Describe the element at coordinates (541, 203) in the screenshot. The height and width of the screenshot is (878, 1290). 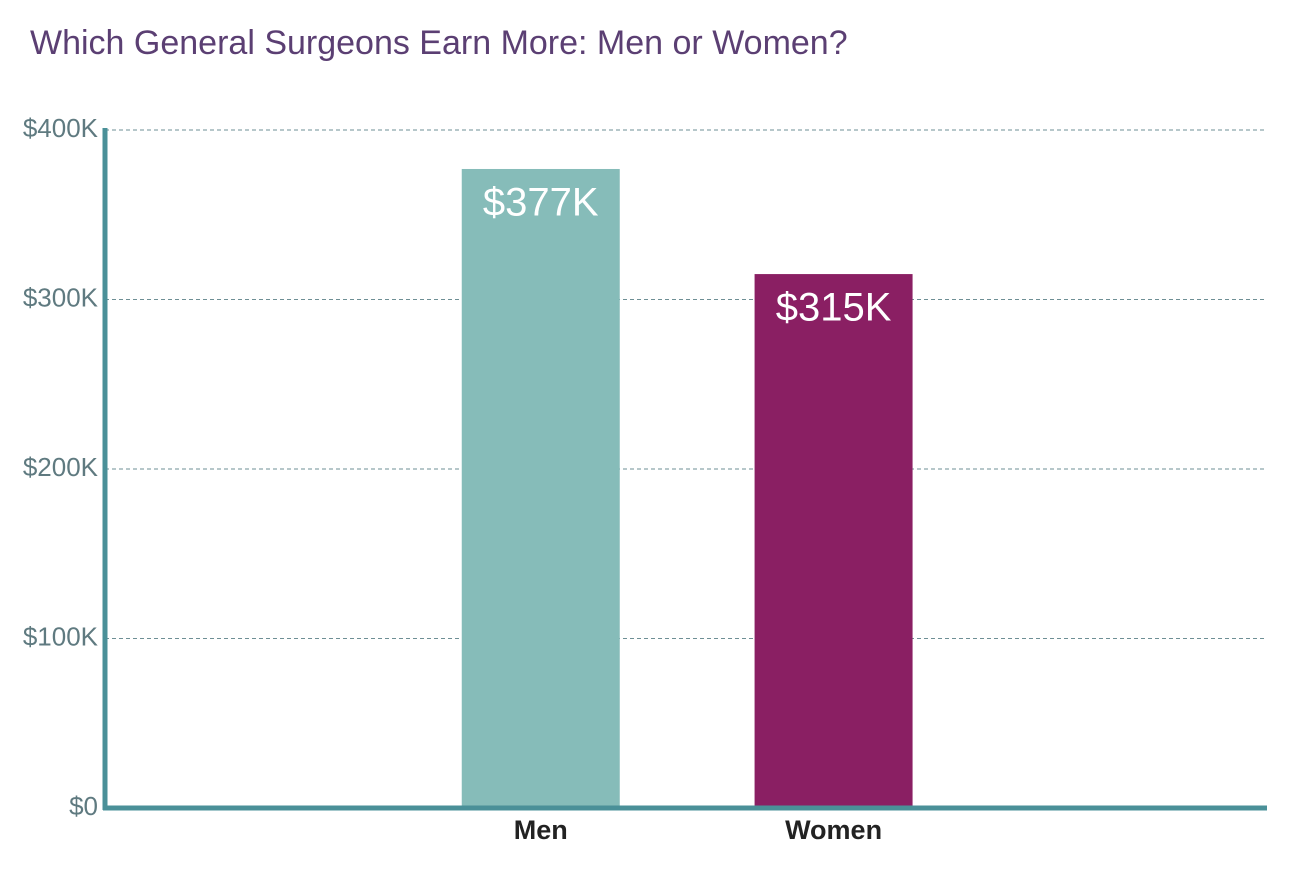
I see `value-label: $377K` at that location.